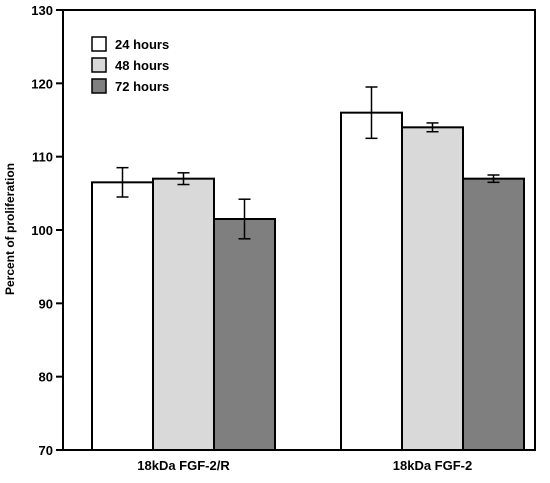  What do you see at coordinates (432, 465) in the screenshot?
I see `x-tick-label: 18kDa FGF-2` at bounding box center [432, 465].